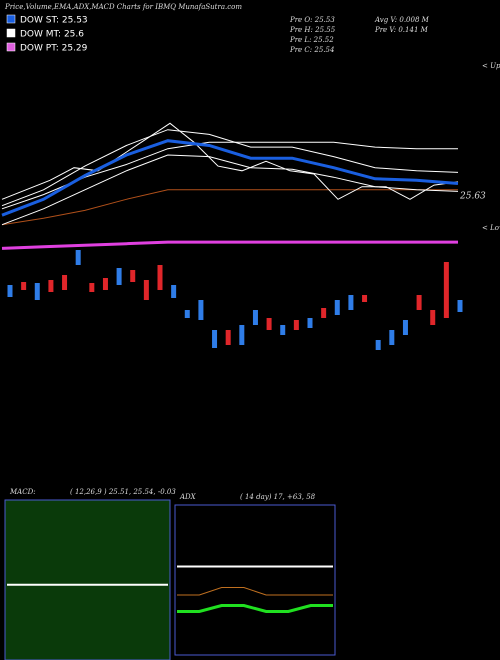  What do you see at coordinates (188, 497) in the screenshot?
I see `panel-title: ADX` at bounding box center [188, 497].